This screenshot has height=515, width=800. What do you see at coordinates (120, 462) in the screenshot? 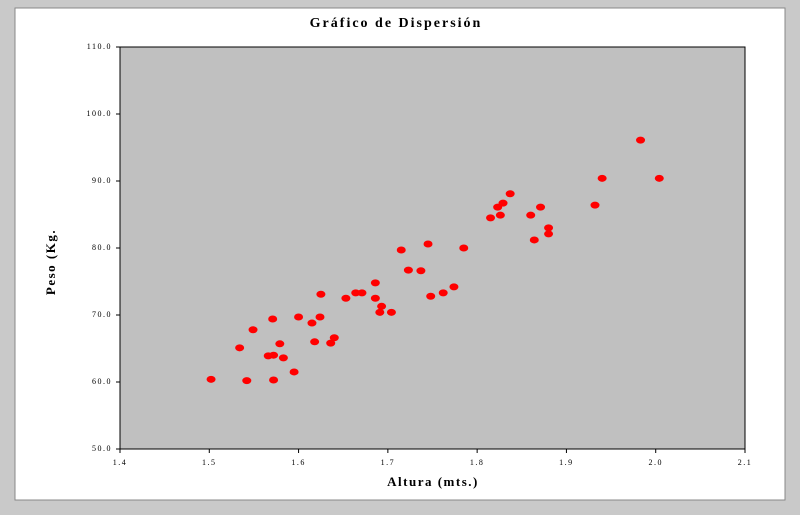
I see `x-tick-label: 1.4` at bounding box center [120, 462].